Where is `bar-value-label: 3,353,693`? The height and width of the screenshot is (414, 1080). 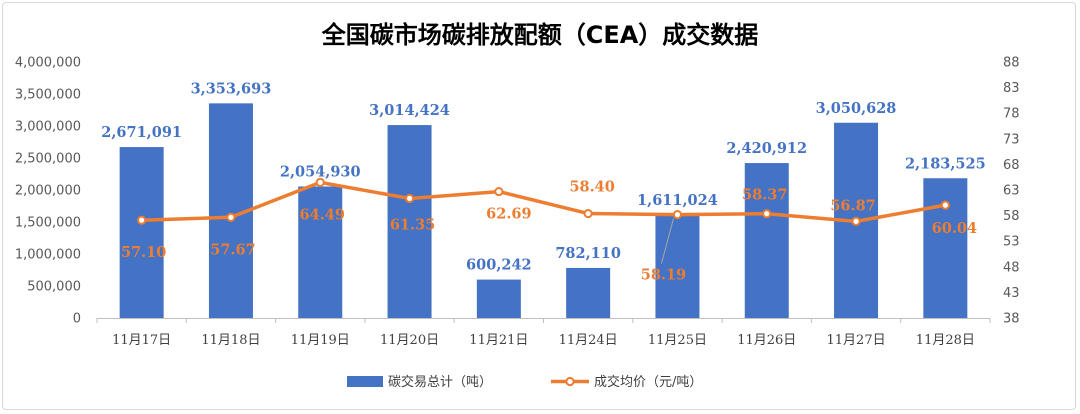
bar-value-label: 3,353,693 is located at coordinates (231, 88).